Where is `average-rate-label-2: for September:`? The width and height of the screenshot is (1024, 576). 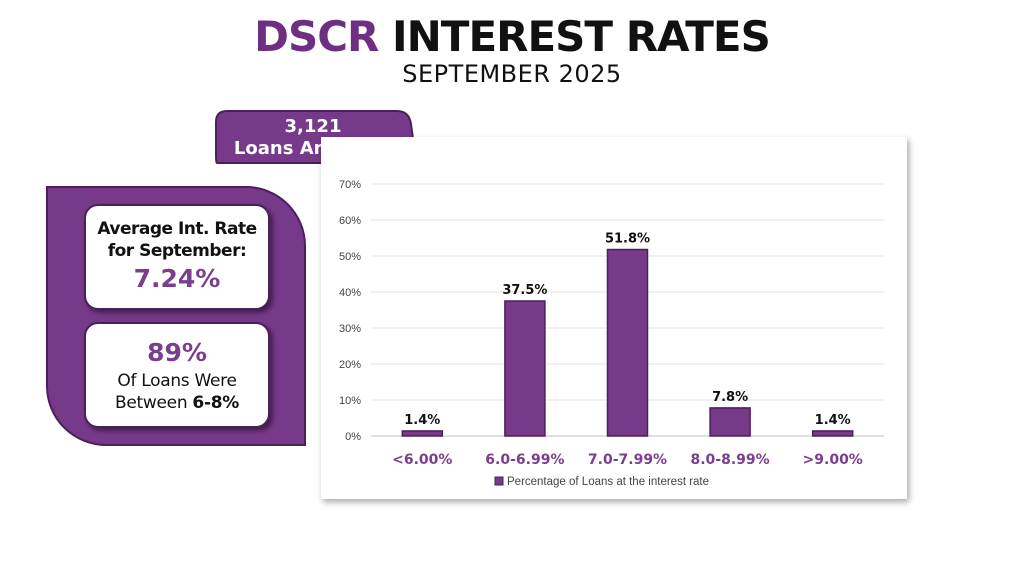
average-rate-label-2: for September: is located at coordinates (177, 251).